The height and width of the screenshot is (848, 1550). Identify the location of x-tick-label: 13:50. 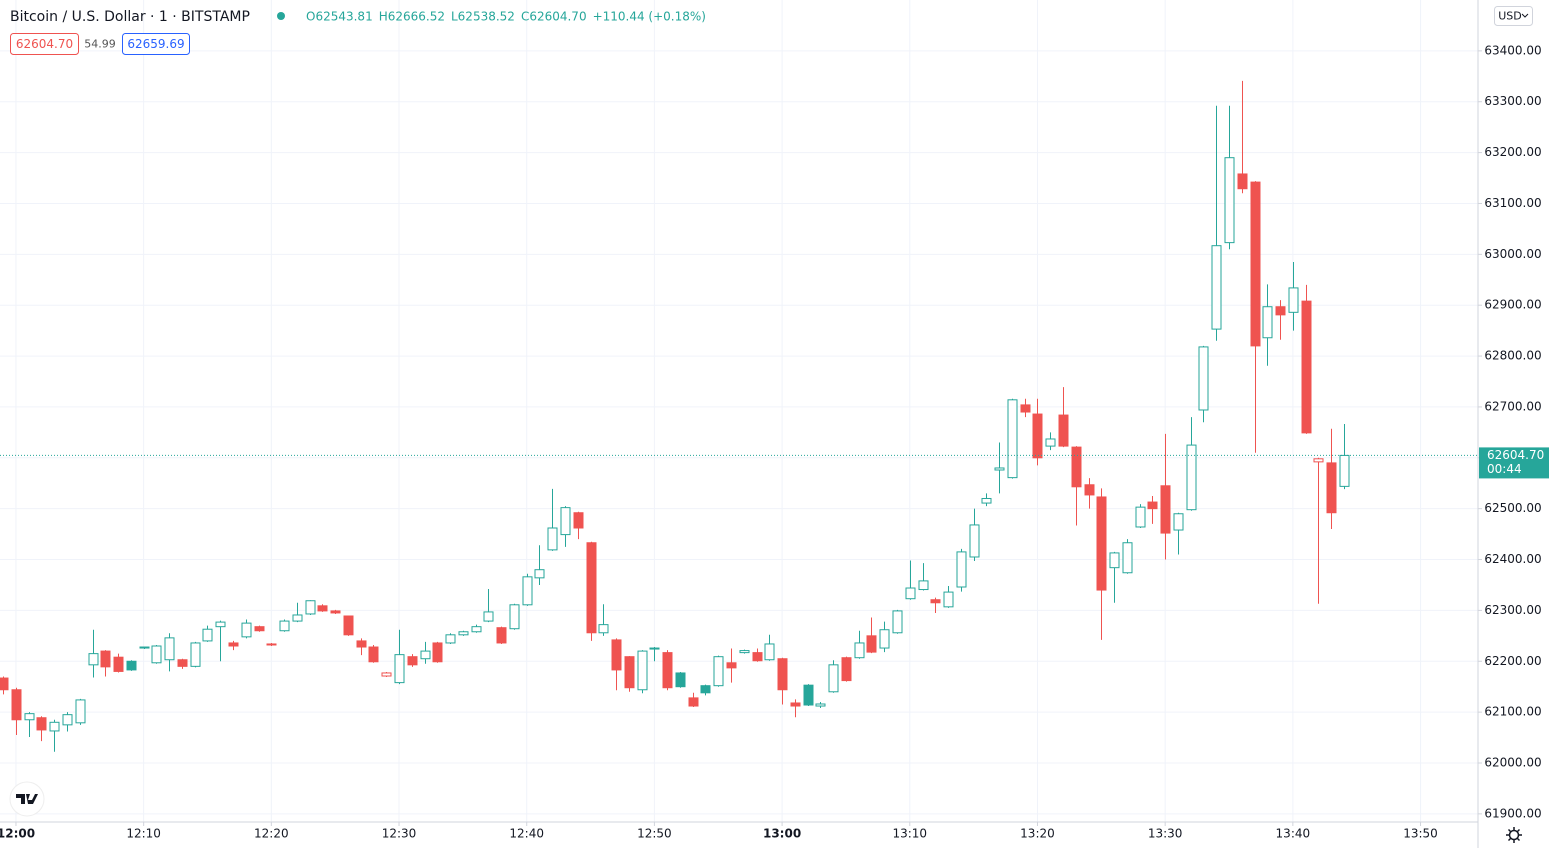
(1420, 834).